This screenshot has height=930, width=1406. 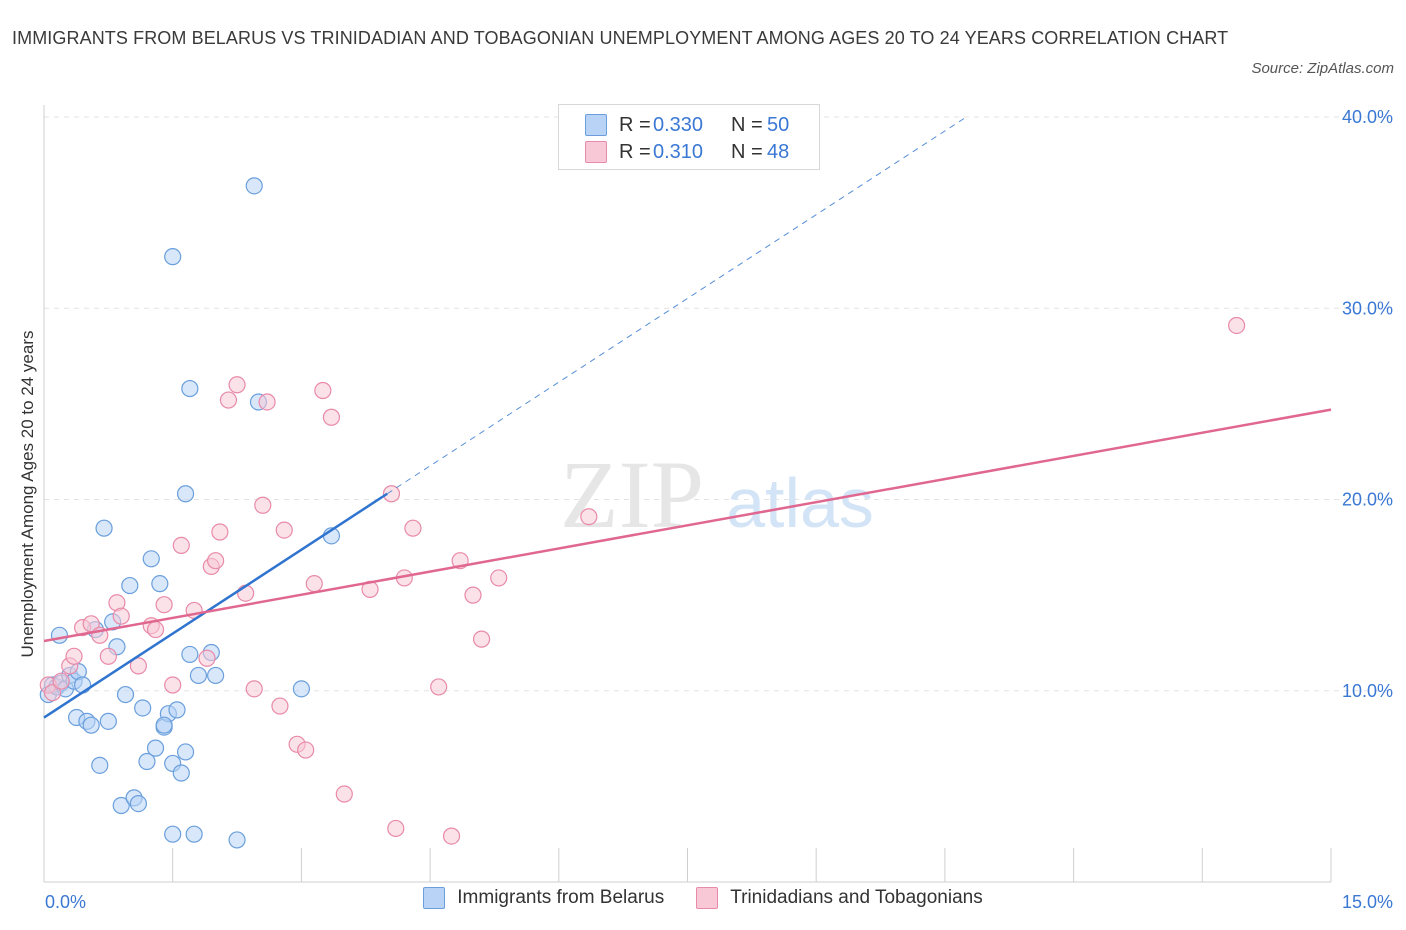 I want to click on r-value: 0.310, so click(x=678, y=151).